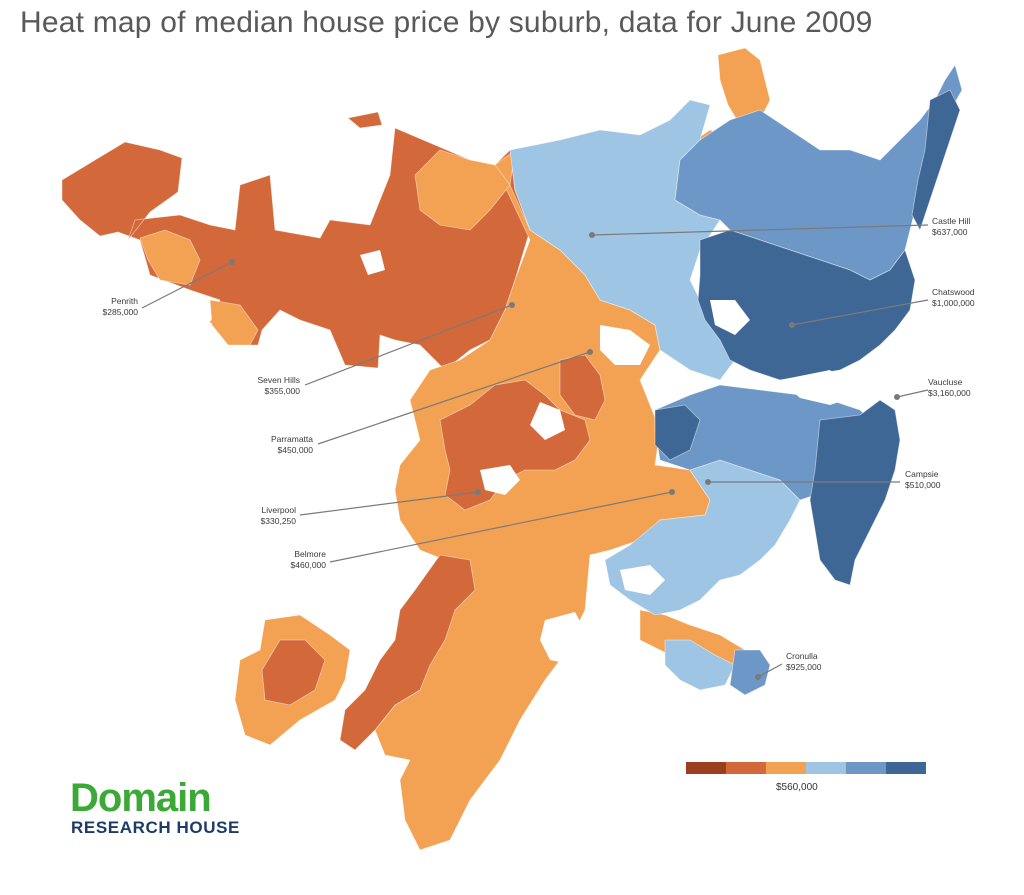  What do you see at coordinates (750, 672) in the screenshot?
I see `region-midblue-cronulla` at bounding box center [750, 672].